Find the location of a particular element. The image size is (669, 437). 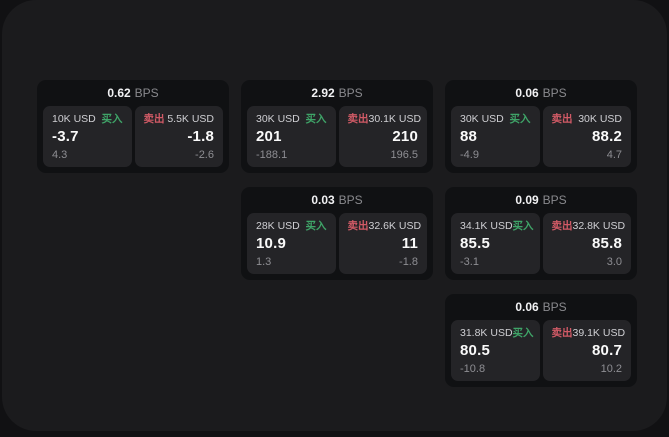

sell-panel: 卖出 32.8K USD 85.8 3.0 is located at coordinates (586, 243).